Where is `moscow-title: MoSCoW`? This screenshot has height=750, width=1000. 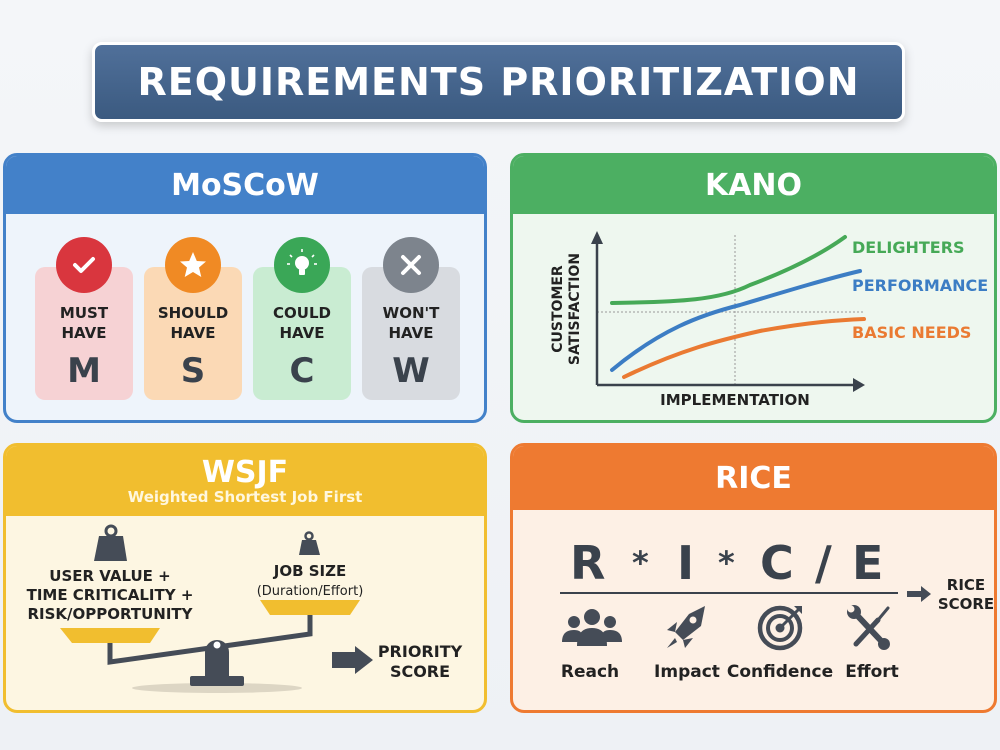
moscow-title: MoSCoW is located at coordinates (245, 185).